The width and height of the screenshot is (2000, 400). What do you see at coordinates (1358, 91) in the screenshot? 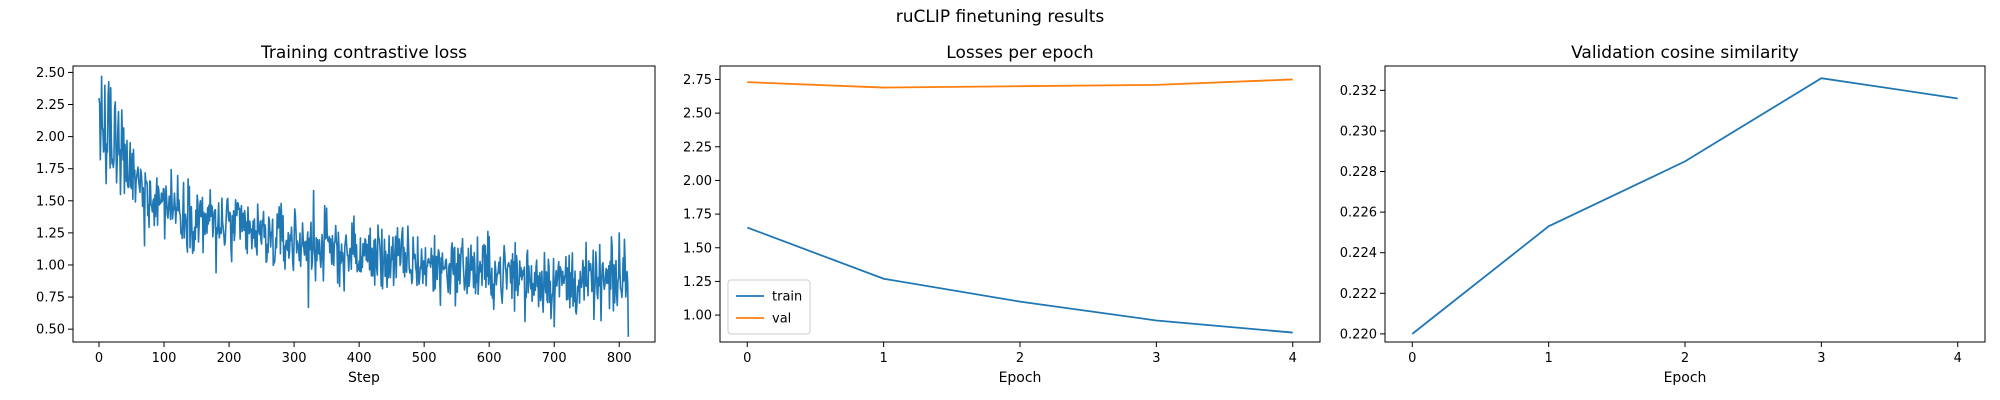
I see `y-tick-label: 0.232` at bounding box center [1358, 91].